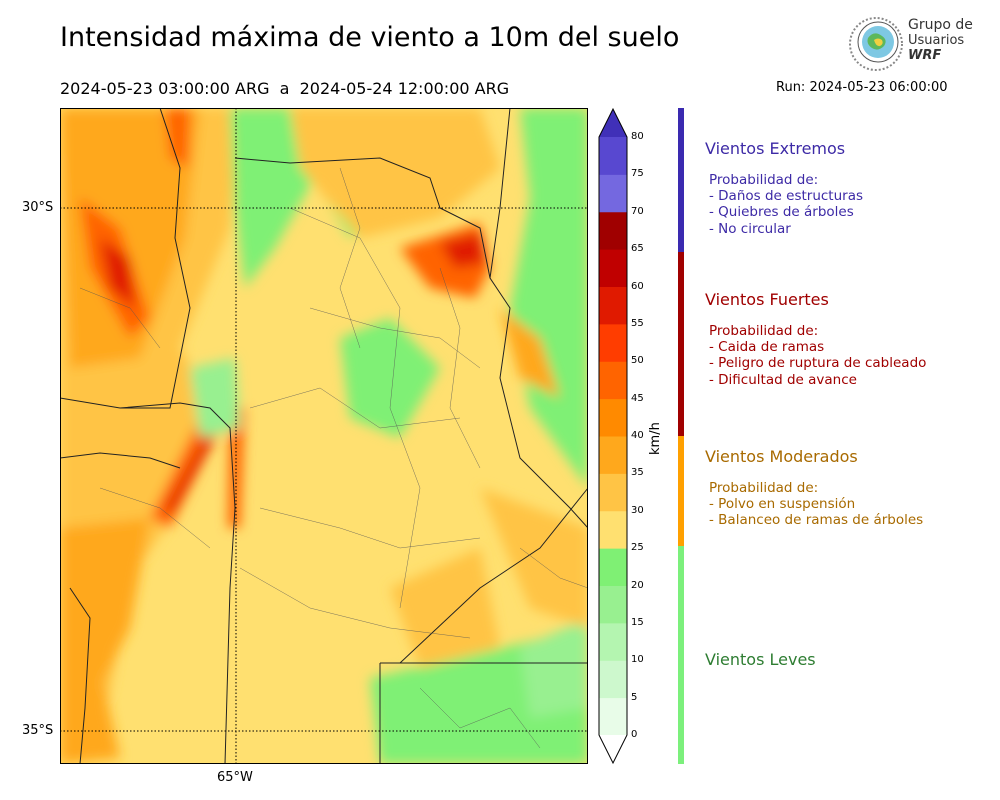  What do you see at coordinates (235, 777) in the screenshot?
I see `lon-label-65: 65°W` at bounding box center [235, 777].